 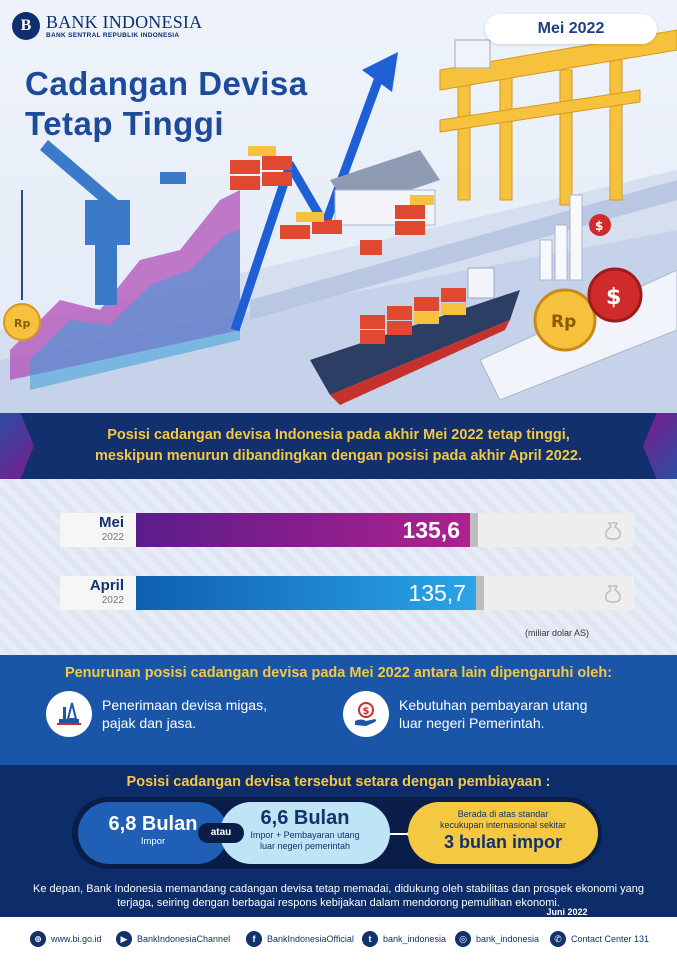 What do you see at coordinates (111, 522) in the screenshot?
I see `bar-month: Mei` at bounding box center [111, 522].